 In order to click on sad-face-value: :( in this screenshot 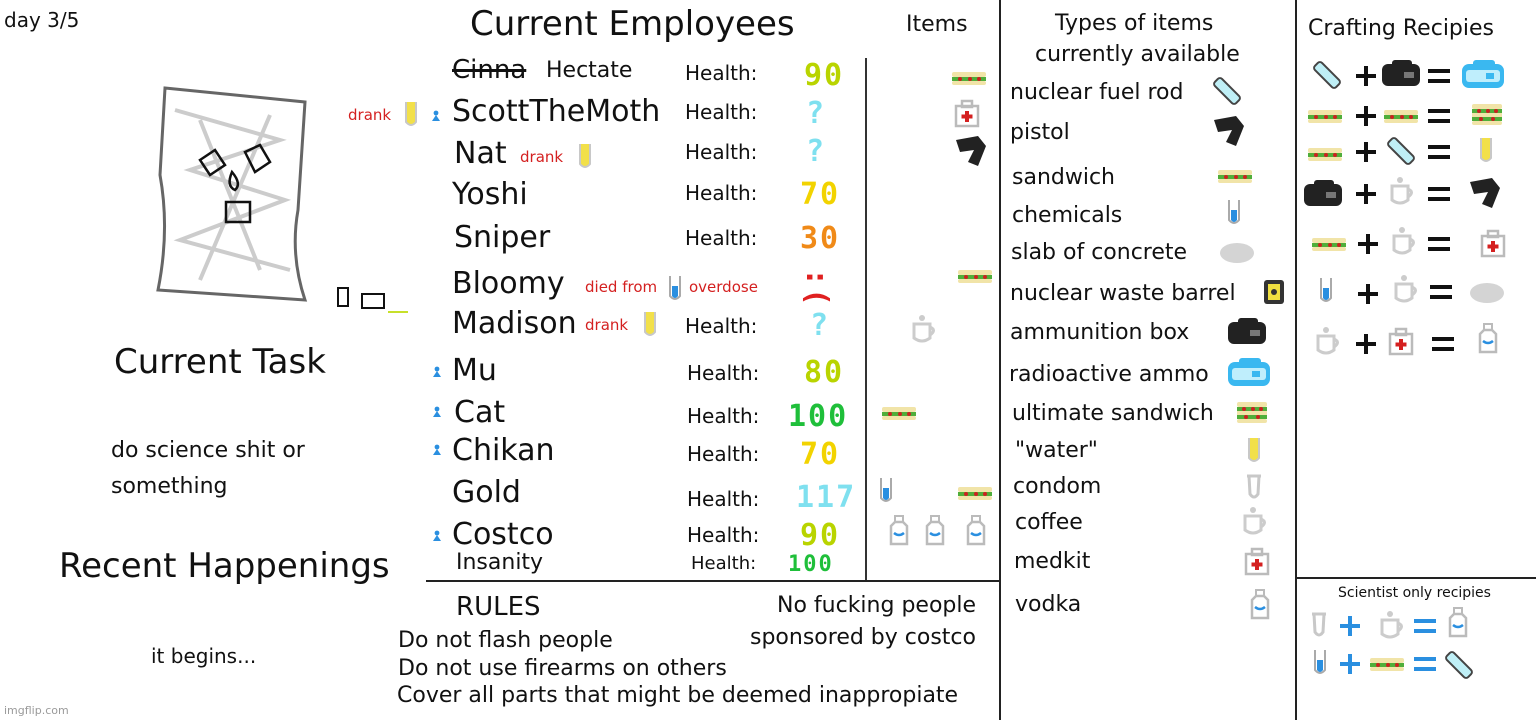, I will do `click(816, 288)`.